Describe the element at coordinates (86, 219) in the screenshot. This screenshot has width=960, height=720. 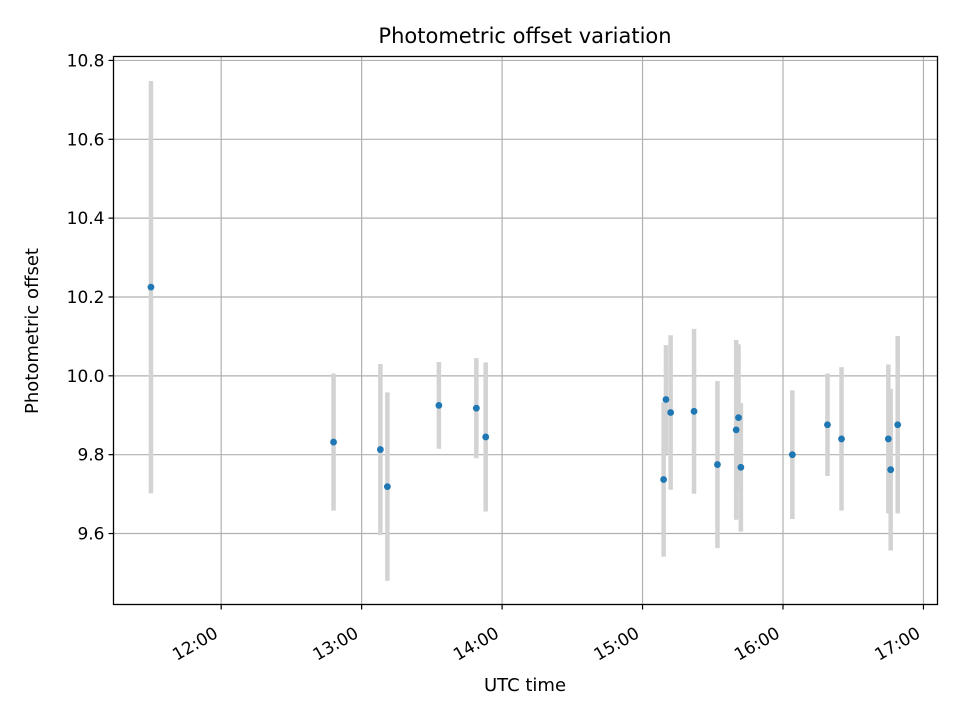
I see `y-tick-label: 10.4` at that location.